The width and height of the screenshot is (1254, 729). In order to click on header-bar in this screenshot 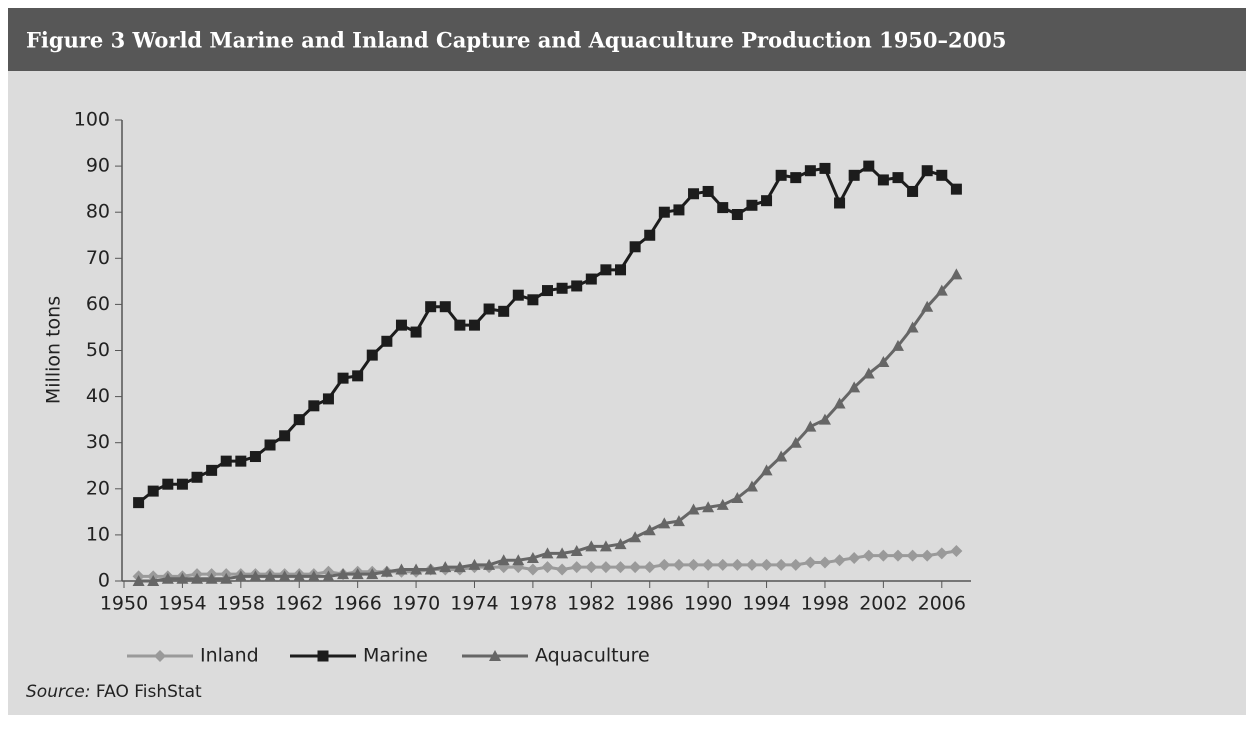, I will do `click(627, 39)`.